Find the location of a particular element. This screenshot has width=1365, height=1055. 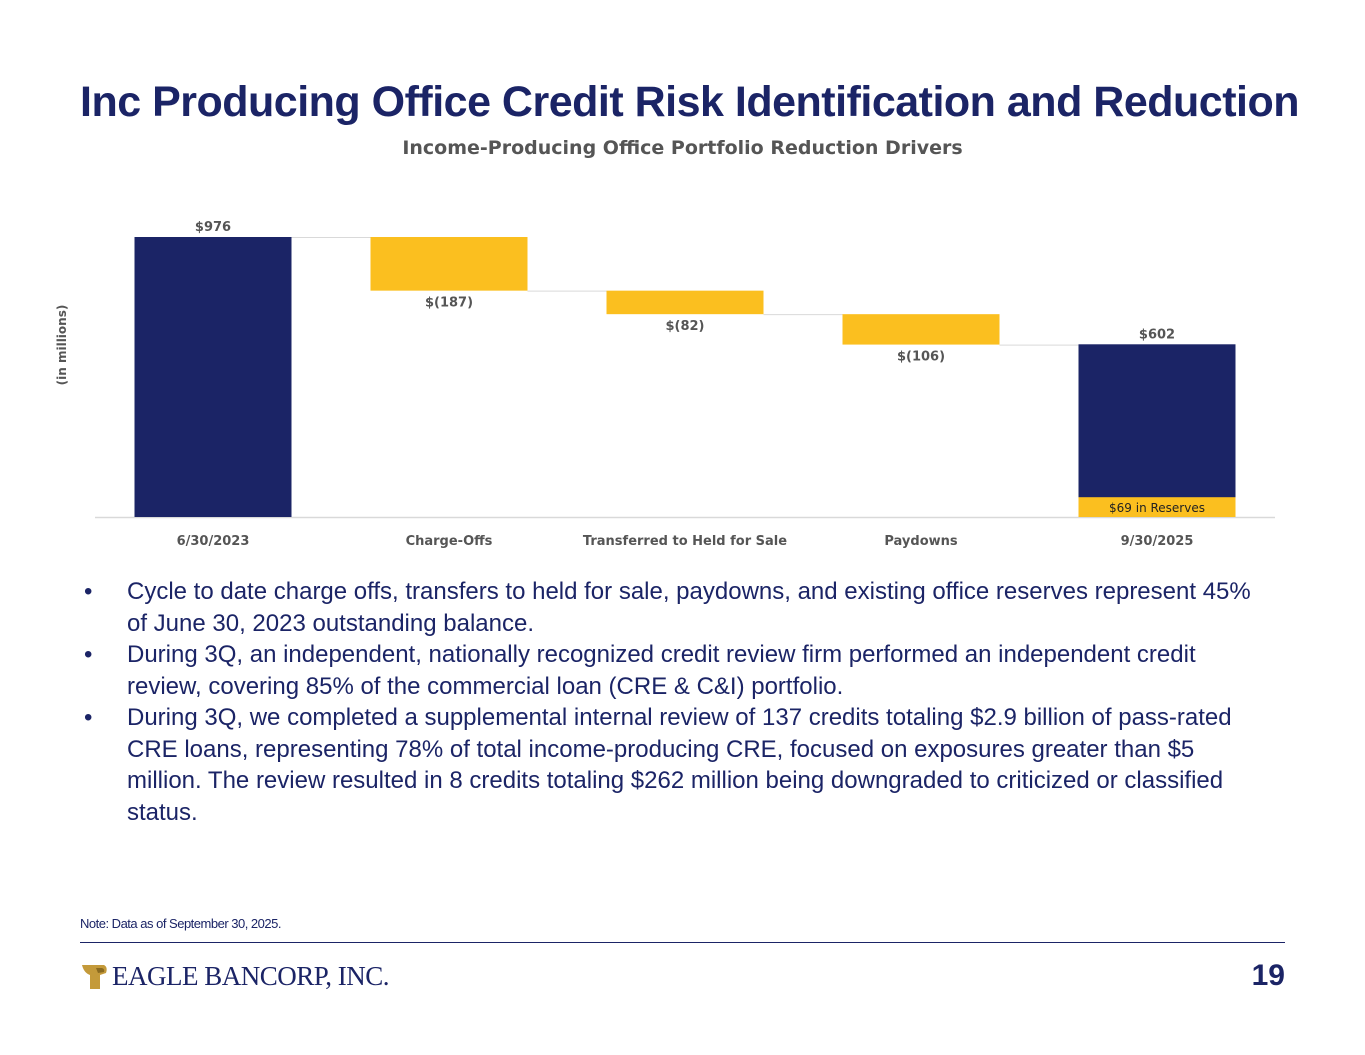

logo-wordmark: EAGLE BANCORP, INC. is located at coordinates (251, 975).